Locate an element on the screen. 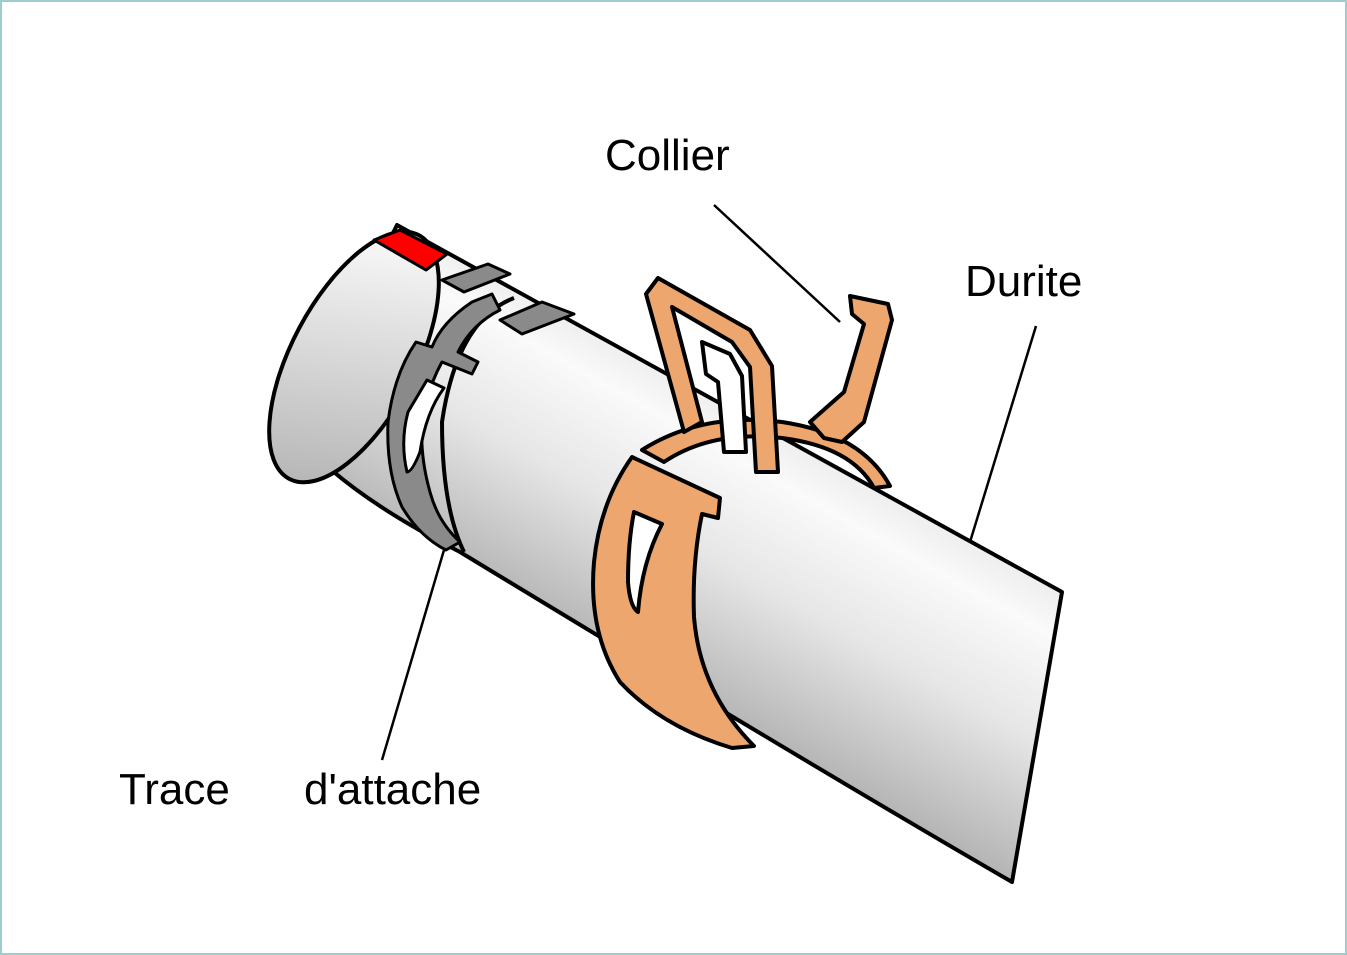  leader-line-durite is located at coordinates (1003, 434).